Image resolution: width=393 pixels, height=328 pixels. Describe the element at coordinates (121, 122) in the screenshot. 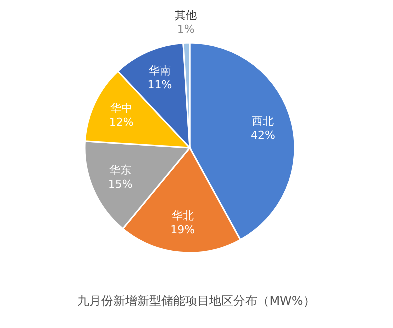

I see `data-label: 12%` at that location.